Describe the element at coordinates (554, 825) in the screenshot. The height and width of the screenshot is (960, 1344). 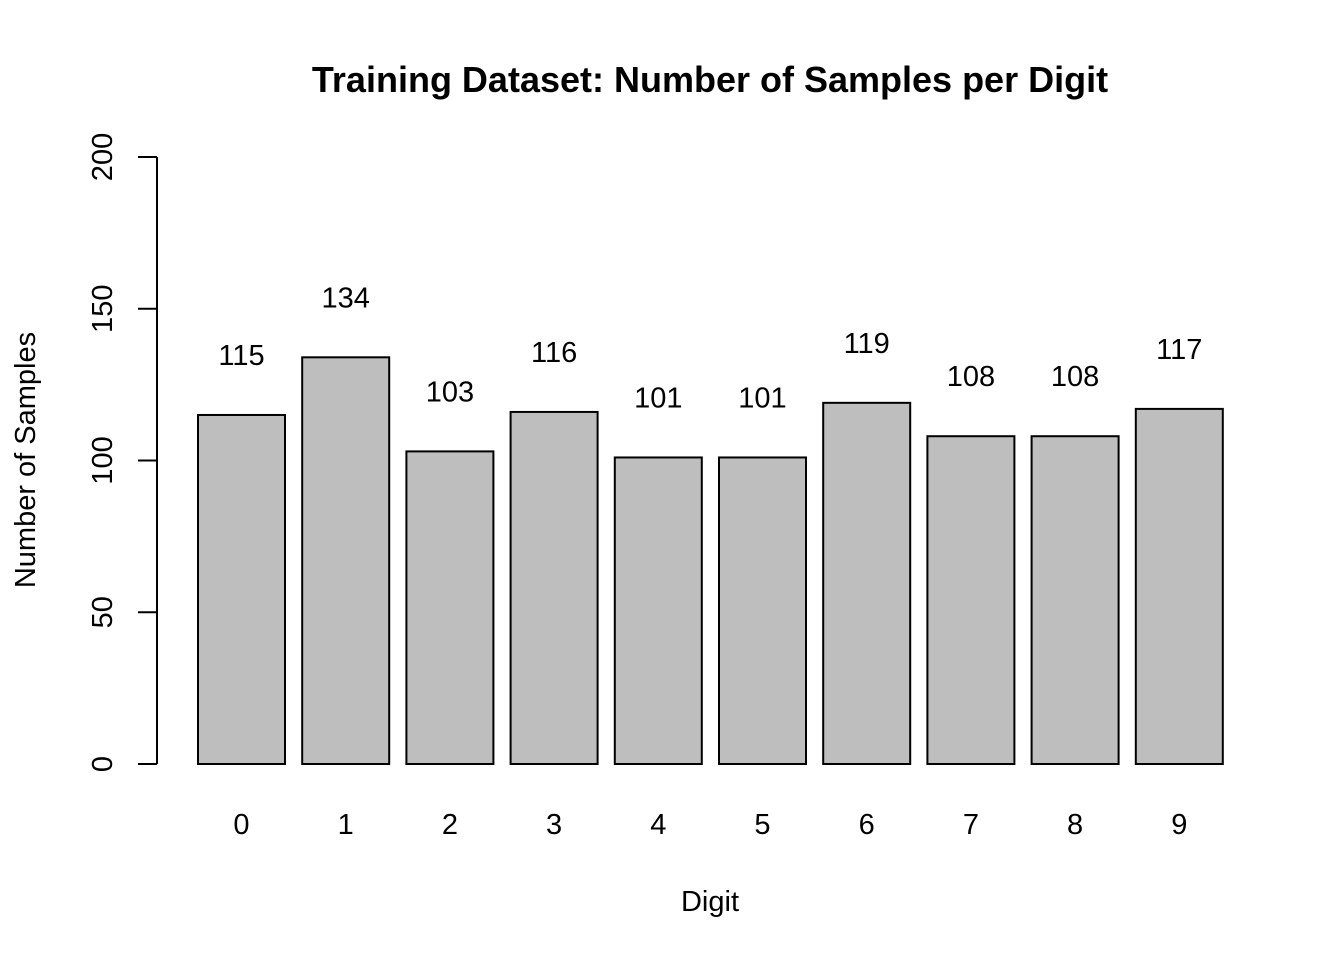
I see `x-tick-label: 3` at that location.